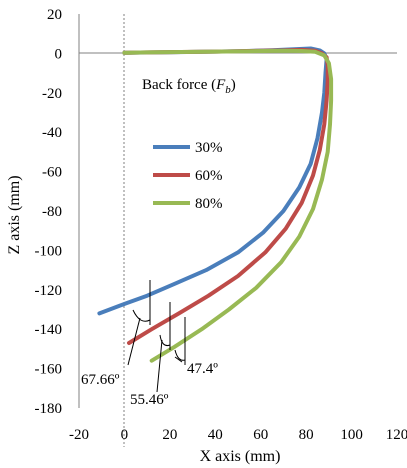 The height and width of the screenshot is (468, 407). Describe the element at coordinates (49, 251) in the screenshot. I see `y-tick-label: -100` at that location.